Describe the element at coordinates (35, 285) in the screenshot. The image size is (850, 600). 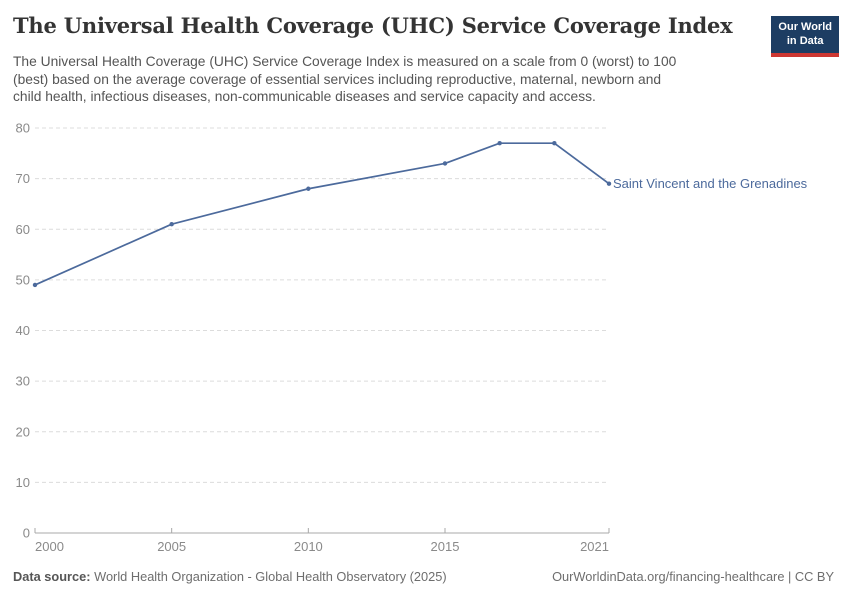
I see `data-point-marker-2000` at that location.